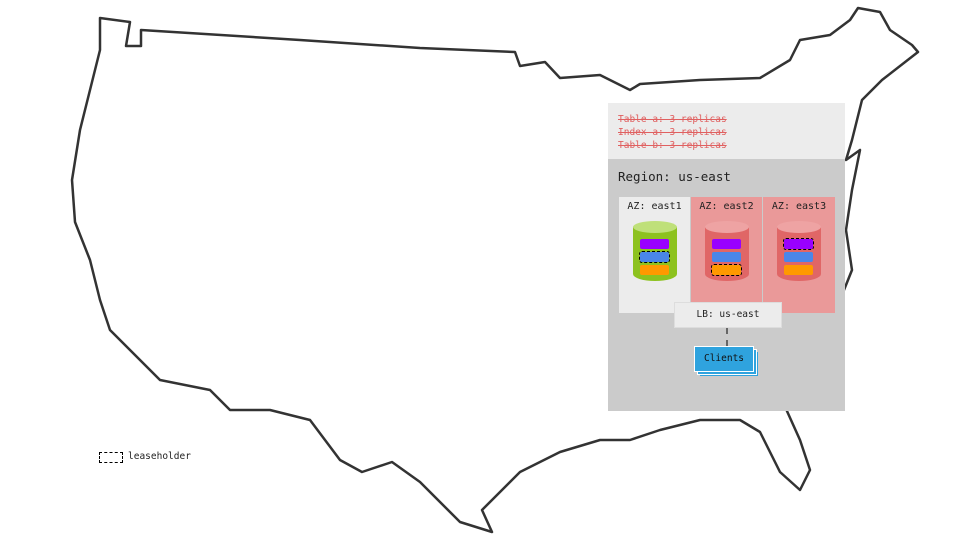 This screenshot has height=540, width=960. Describe the element at coordinates (726, 206) in the screenshot. I see `az-label: AZ: east2` at that location.